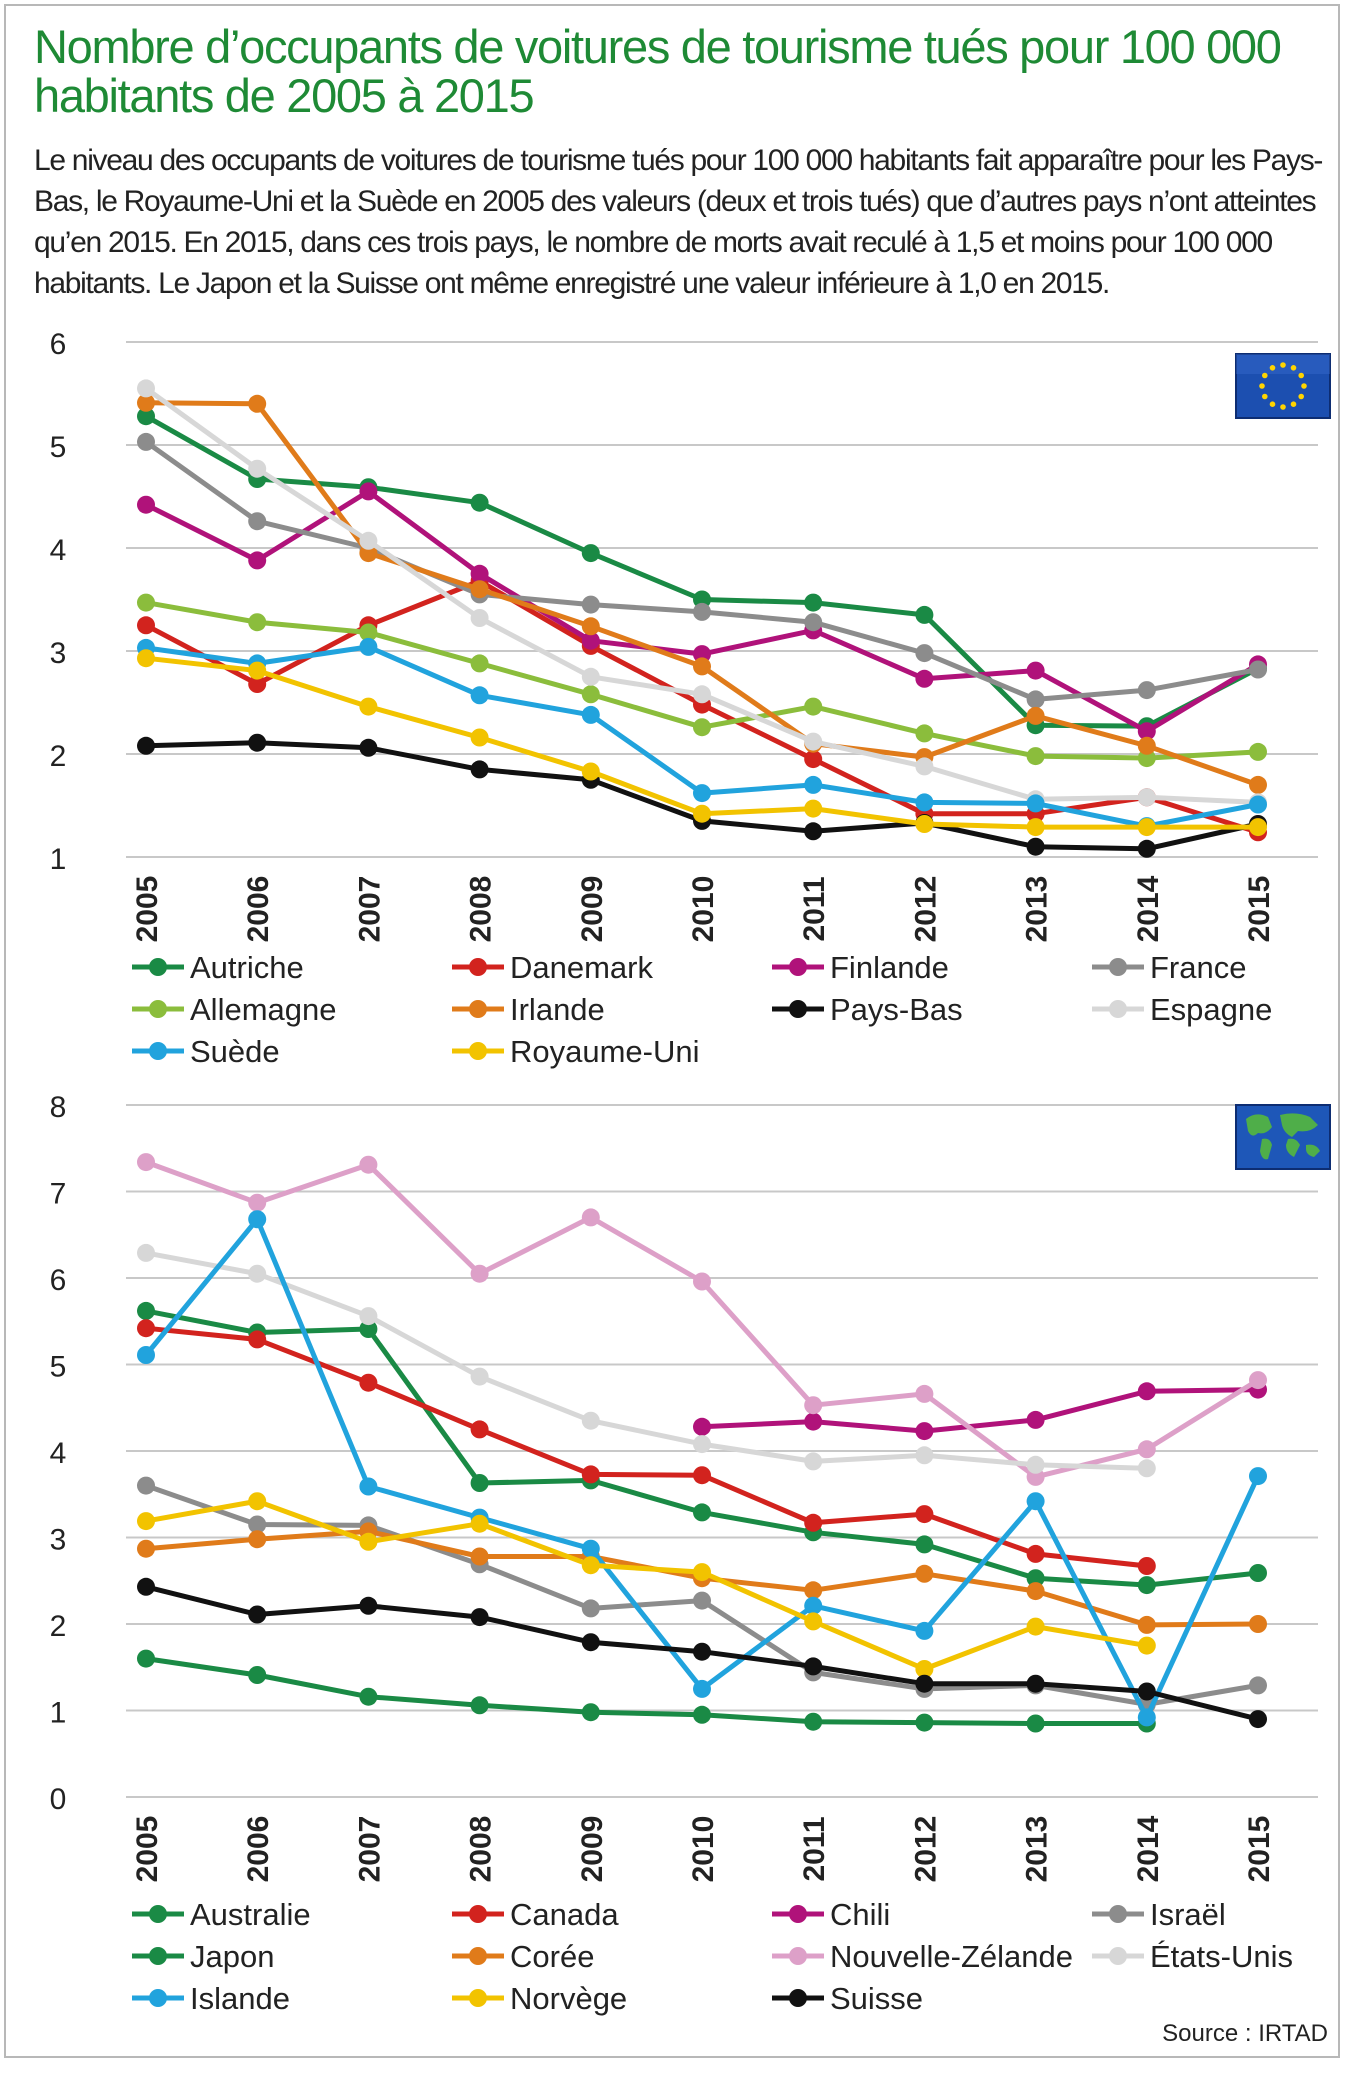  I want to click on legend-label: Canada, so click(564, 1914).